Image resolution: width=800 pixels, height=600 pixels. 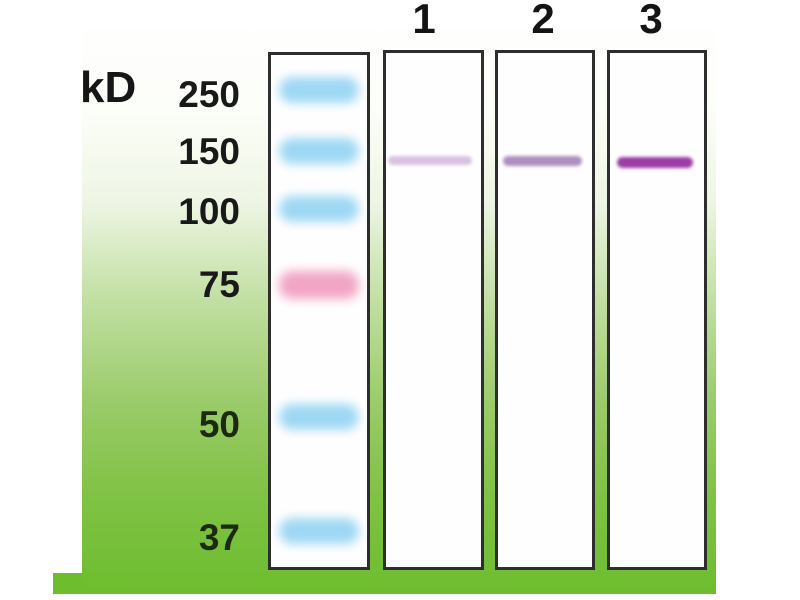 What do you see at coordinates (319, 311) in the screenshot?
I see `ladder-lane` at bounding box center [319, 311].